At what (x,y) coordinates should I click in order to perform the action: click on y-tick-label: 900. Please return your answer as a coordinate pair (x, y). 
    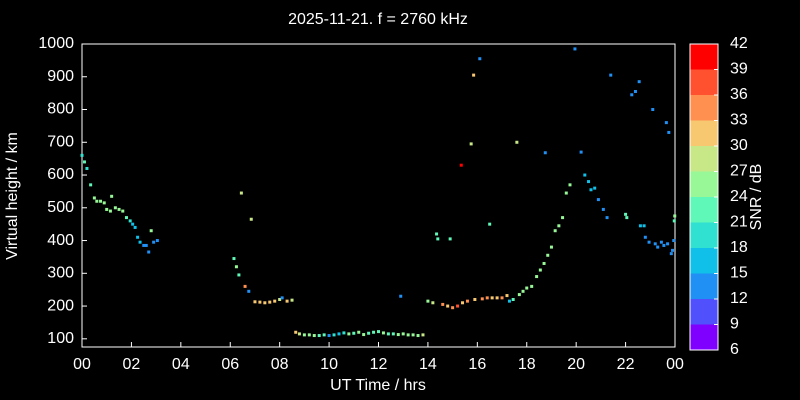
    Looking at the image, I should click on (60, 76).